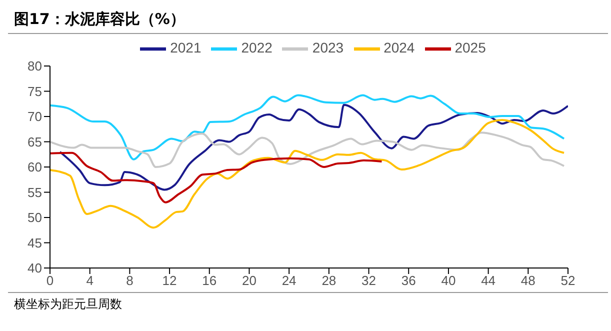 The image size is (611, 331). Describe the element at coordinates (90, 280) in the screenshot. I see `x-tick-label: 4` at that location.